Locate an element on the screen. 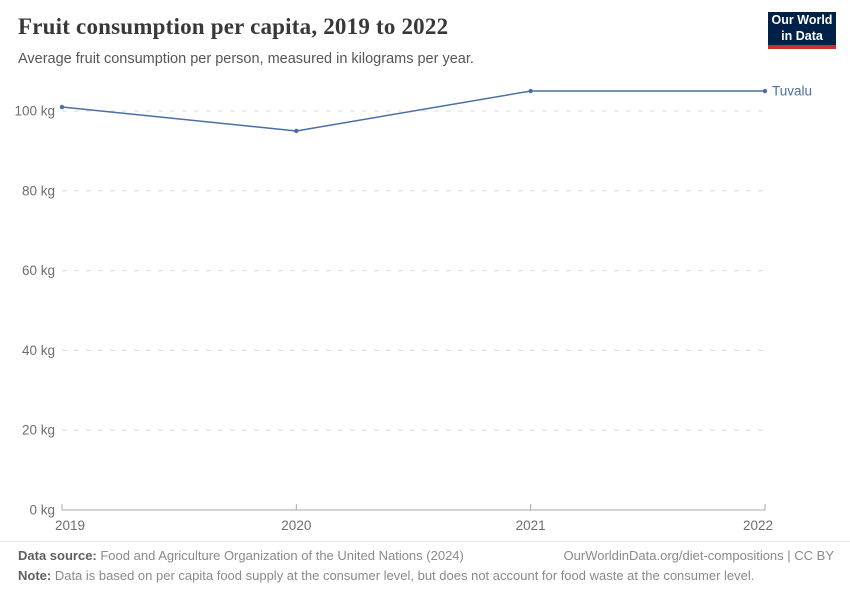  y-tick-label: 20 kg is located at coordinates (38, 430).